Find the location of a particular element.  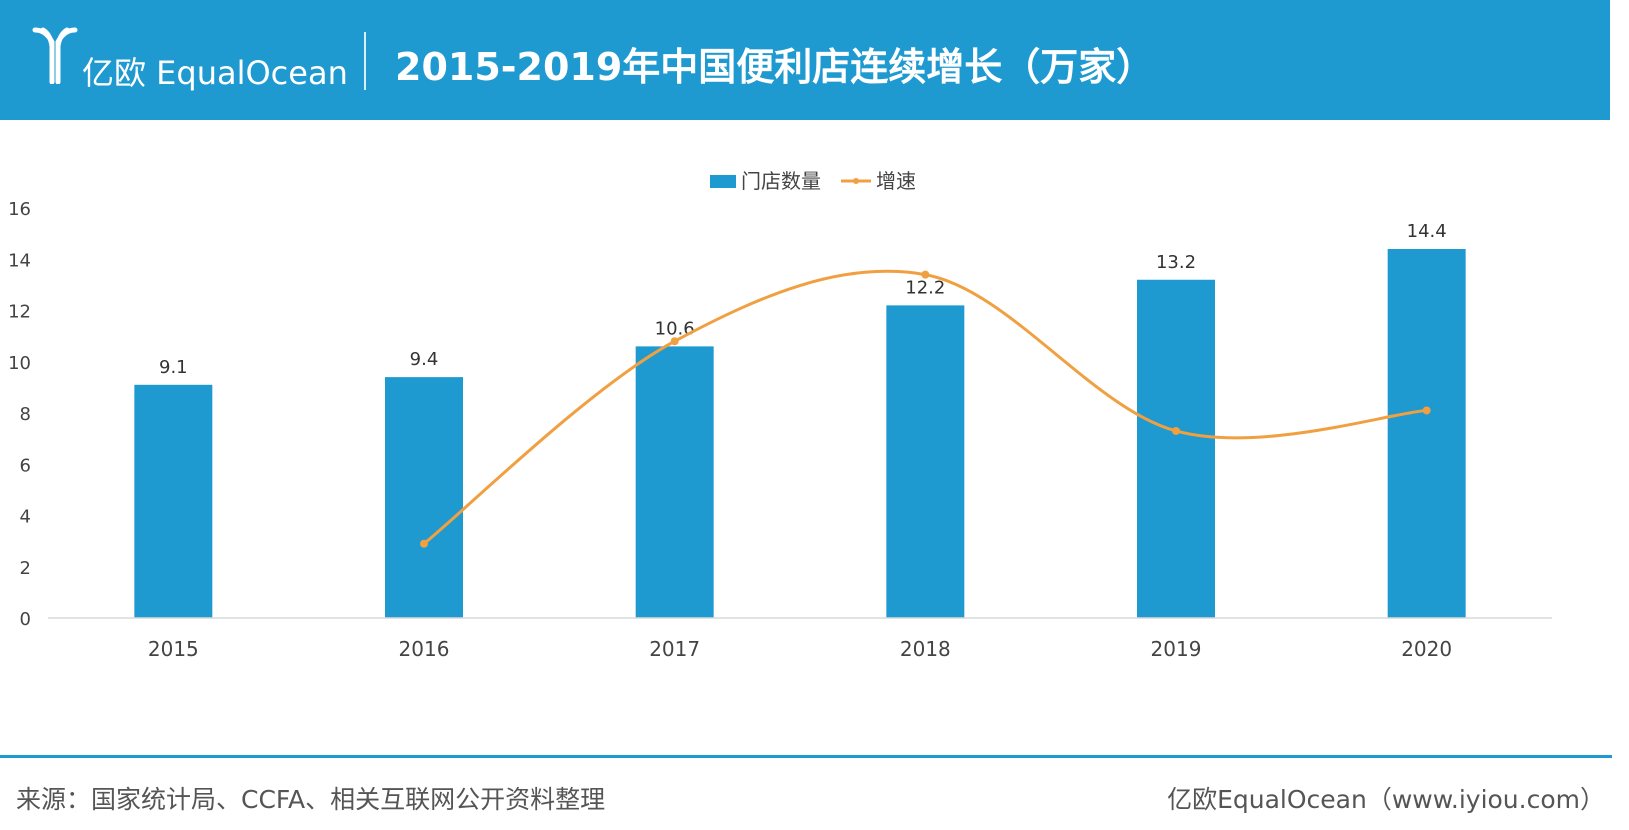

legend-swatch-marker is located at coordinates (856, 181).